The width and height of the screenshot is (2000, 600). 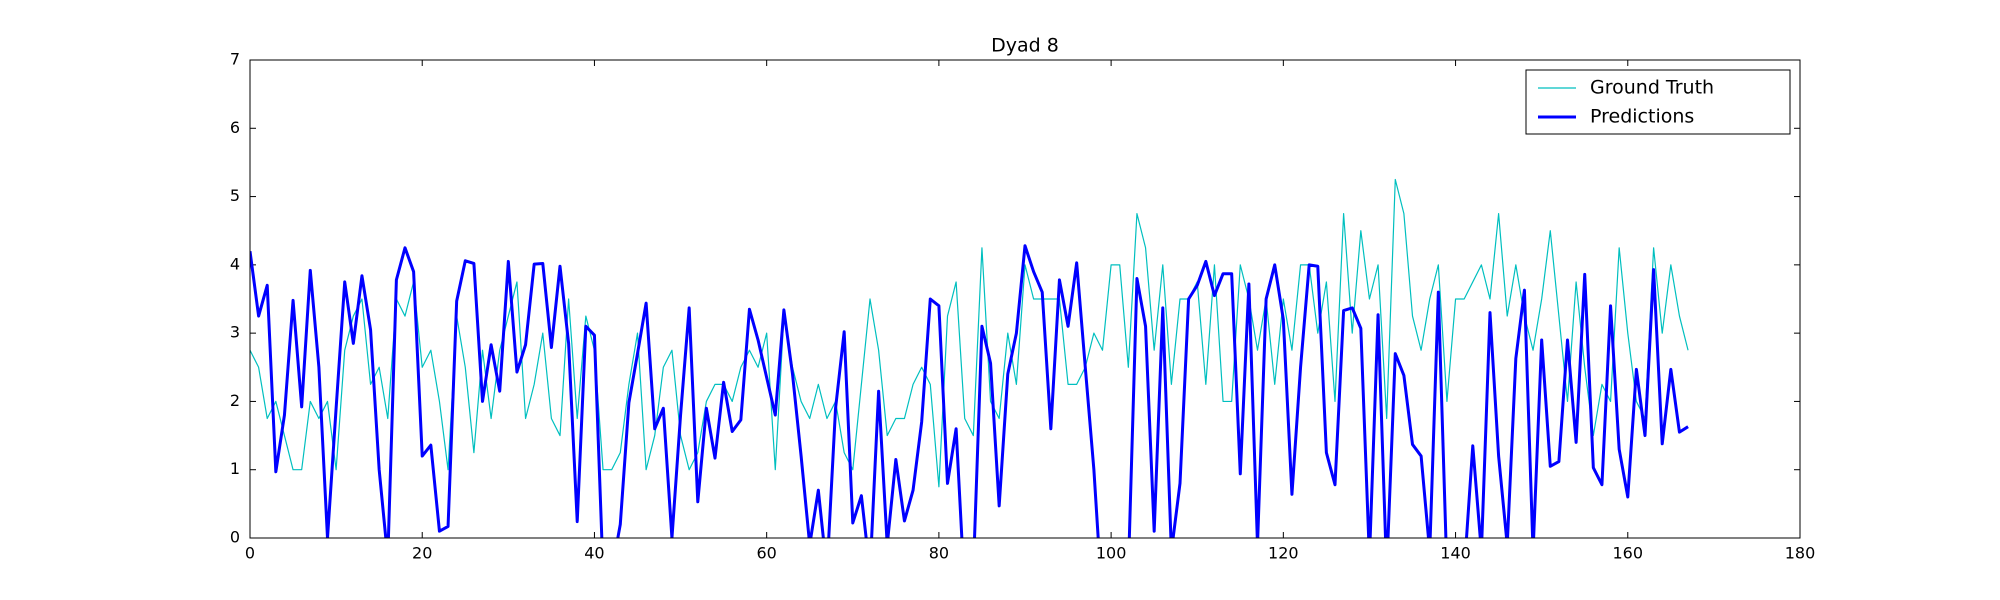 What do you see at coordinates (235, 59) in the screenshot?
I see `y-tick-label: 7` at bounding box center [235, 59].